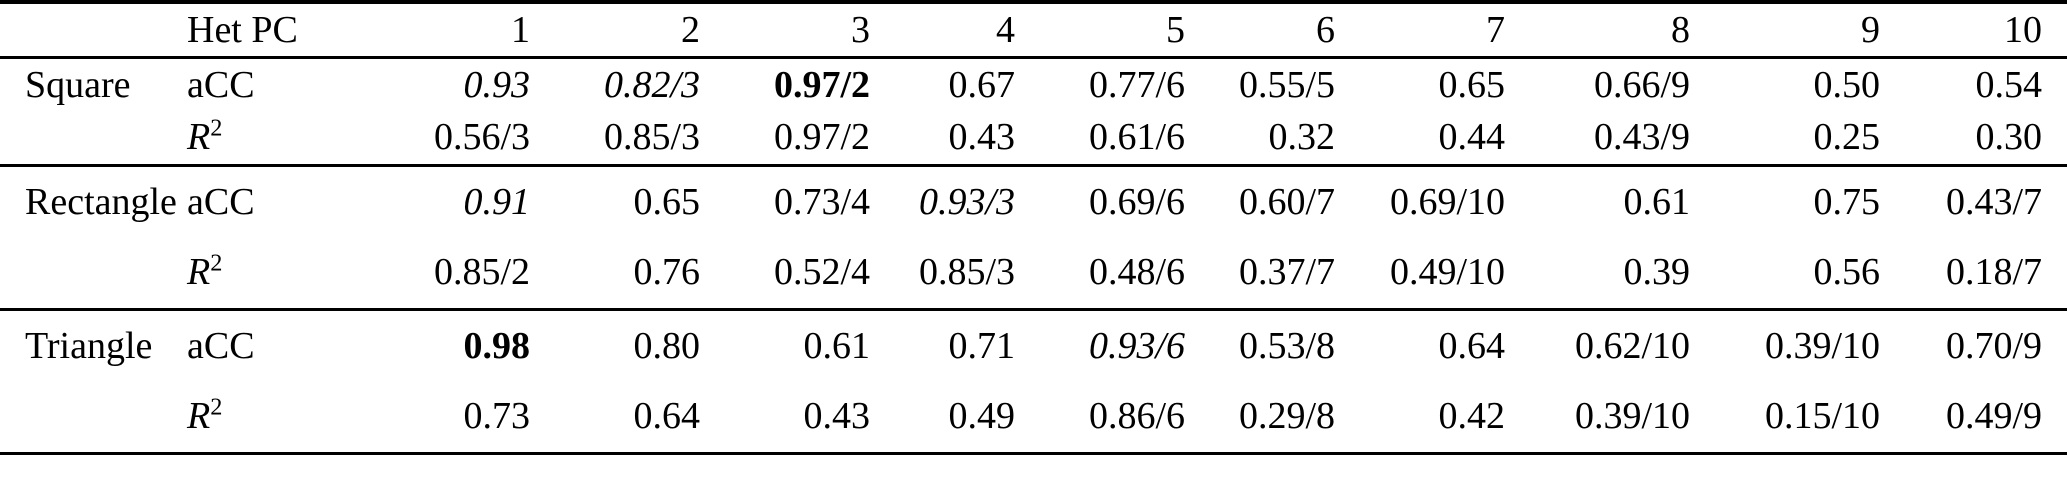  What do you see at coordinates (1847, 201) in the screenshot?
I see `value-cell: 0.75` at bounding box center [1847, 201].